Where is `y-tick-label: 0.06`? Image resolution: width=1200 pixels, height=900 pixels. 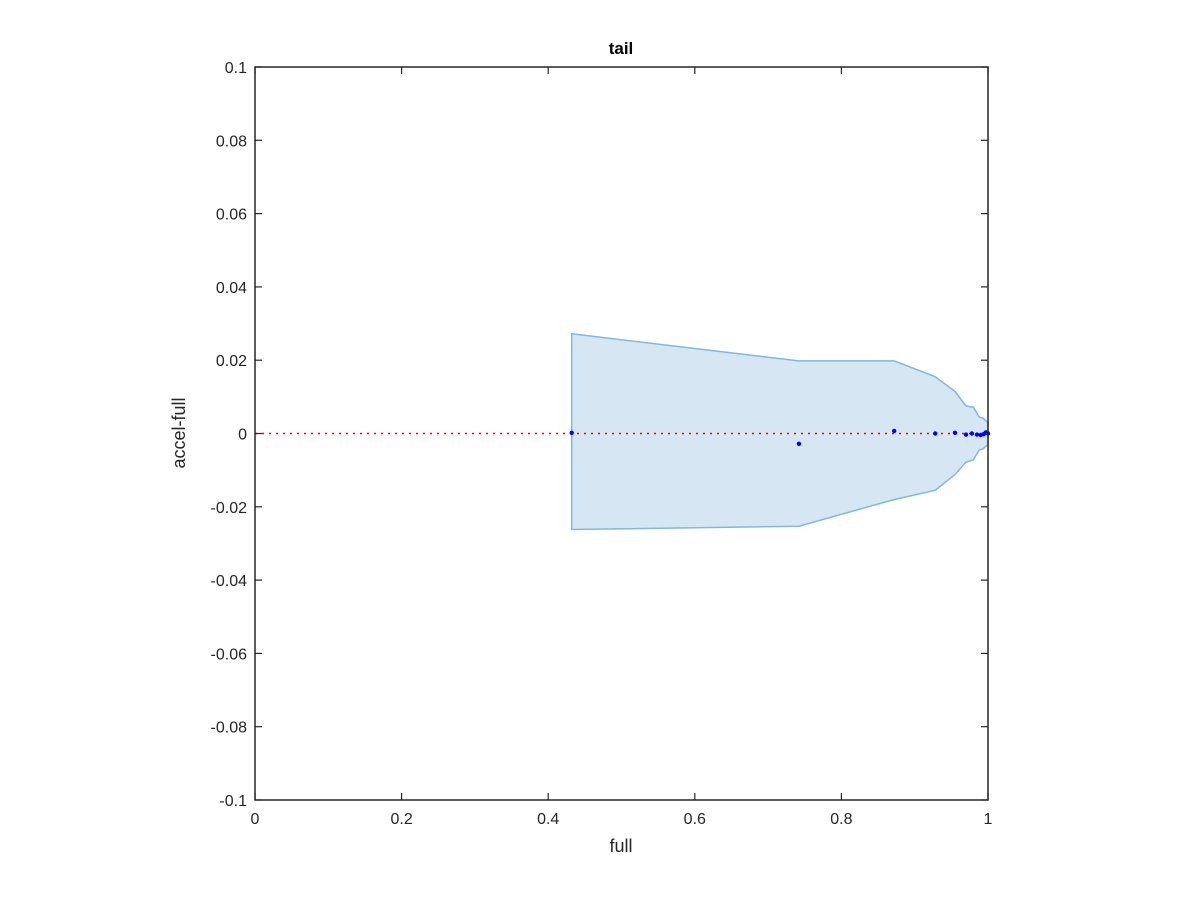
y-tick-label: 0.06 is located at coordinates (231, 215).